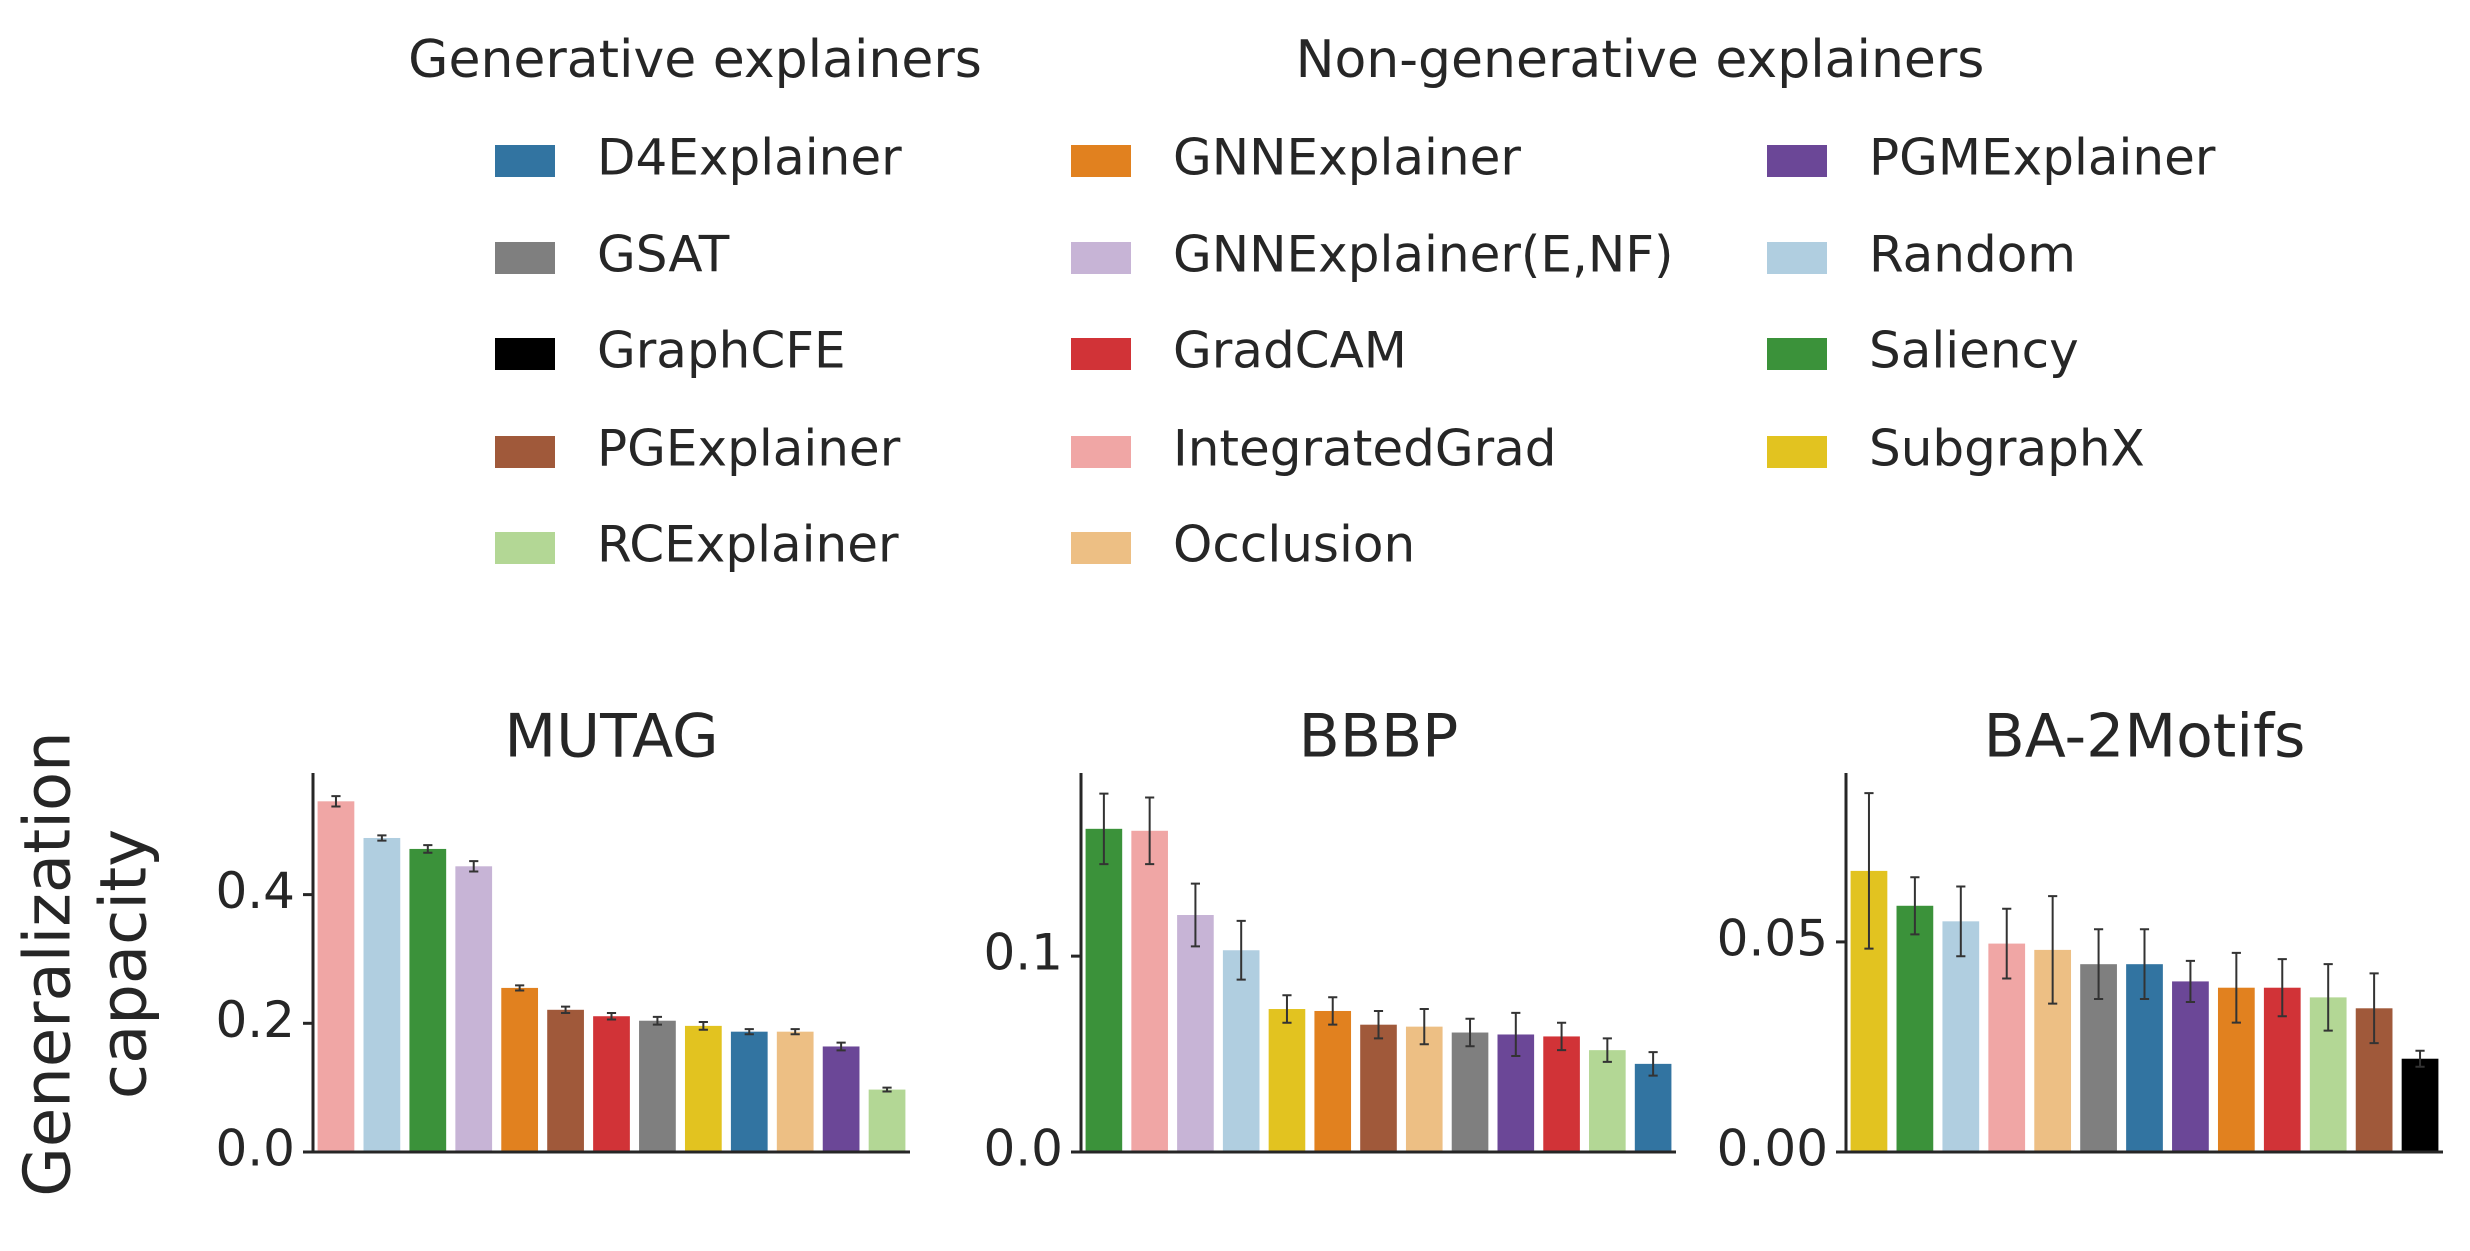  What do you see at coordinates (1347, 158) in the screenshot?
I see `legend-label: GNNExplainer` at bounding box center [1347, 158].